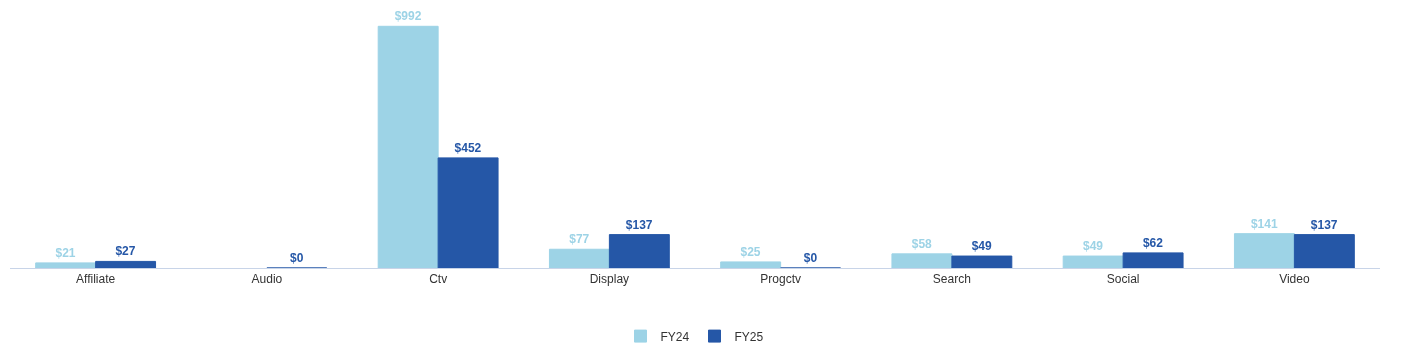  I want to click on x-tick-label: Display, so click(609, 279).